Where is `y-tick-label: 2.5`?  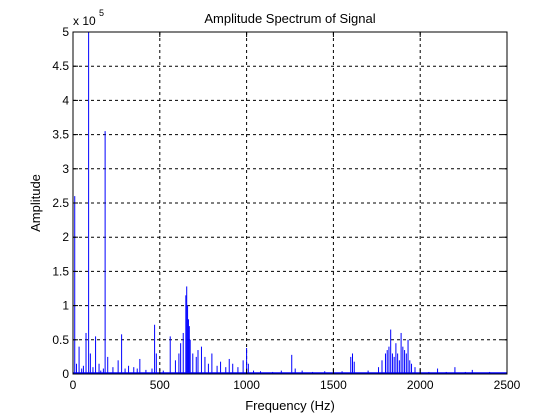 y-tick-label: 2.5 is located at coordinates (60, 203).